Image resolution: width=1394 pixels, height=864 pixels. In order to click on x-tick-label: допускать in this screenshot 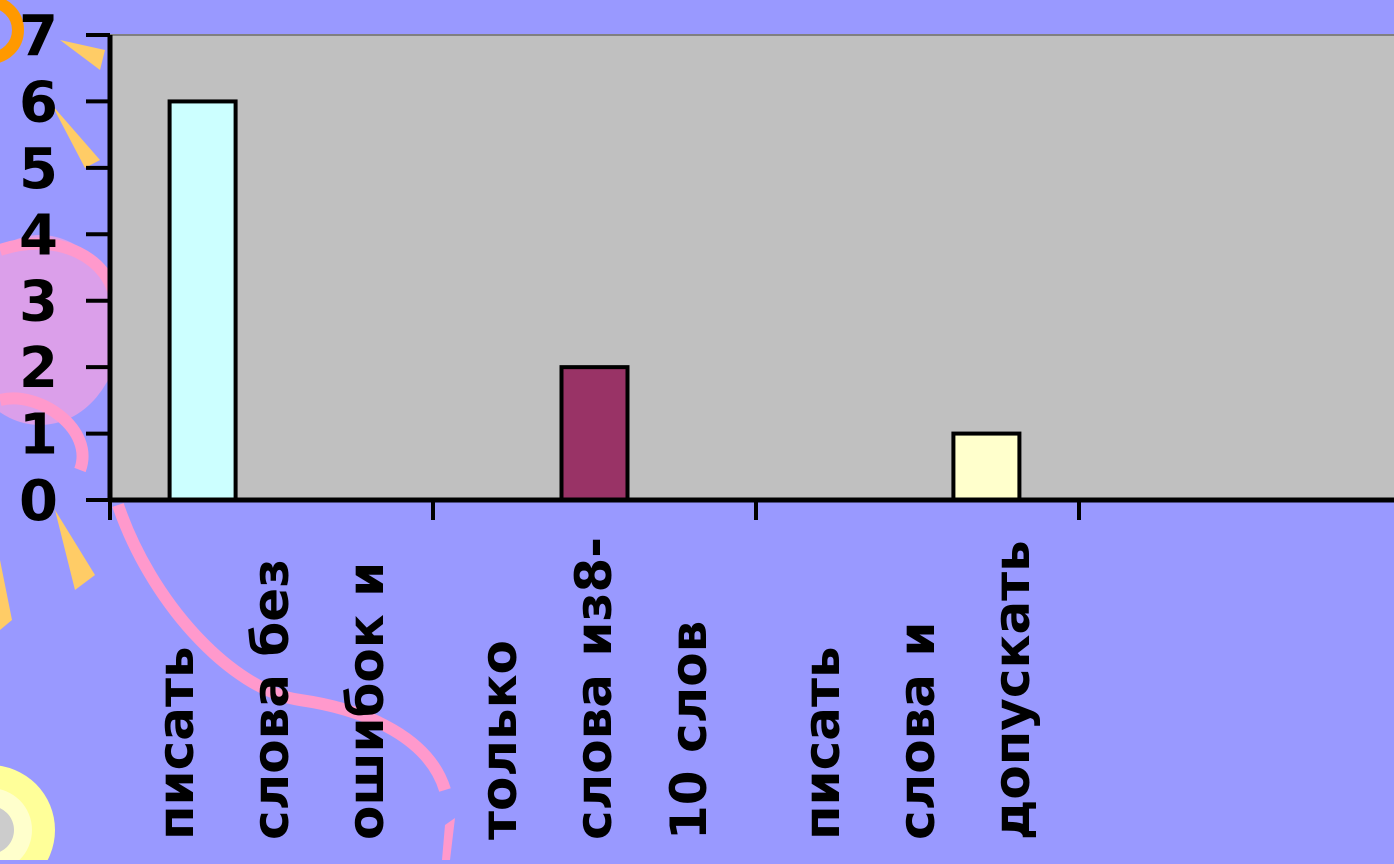, I will do `click(1012, 690)`.